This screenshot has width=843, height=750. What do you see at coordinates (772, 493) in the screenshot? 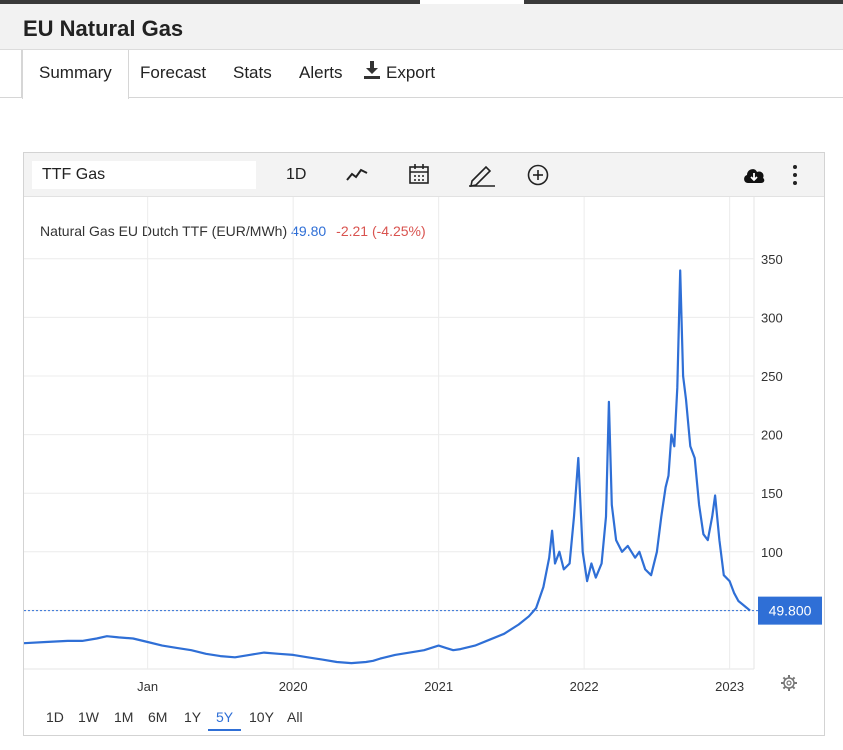
I see `y-tick-label: 150` at bounding box center [772, 493].